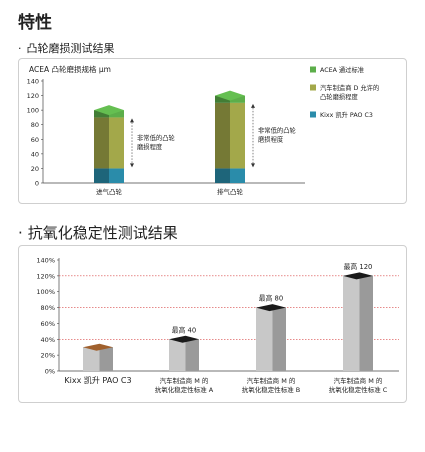  What do you see at coordinates (45, 261) in the screenshot?
I see `y-tick-label: 140%` at bounding box center [45, 261].